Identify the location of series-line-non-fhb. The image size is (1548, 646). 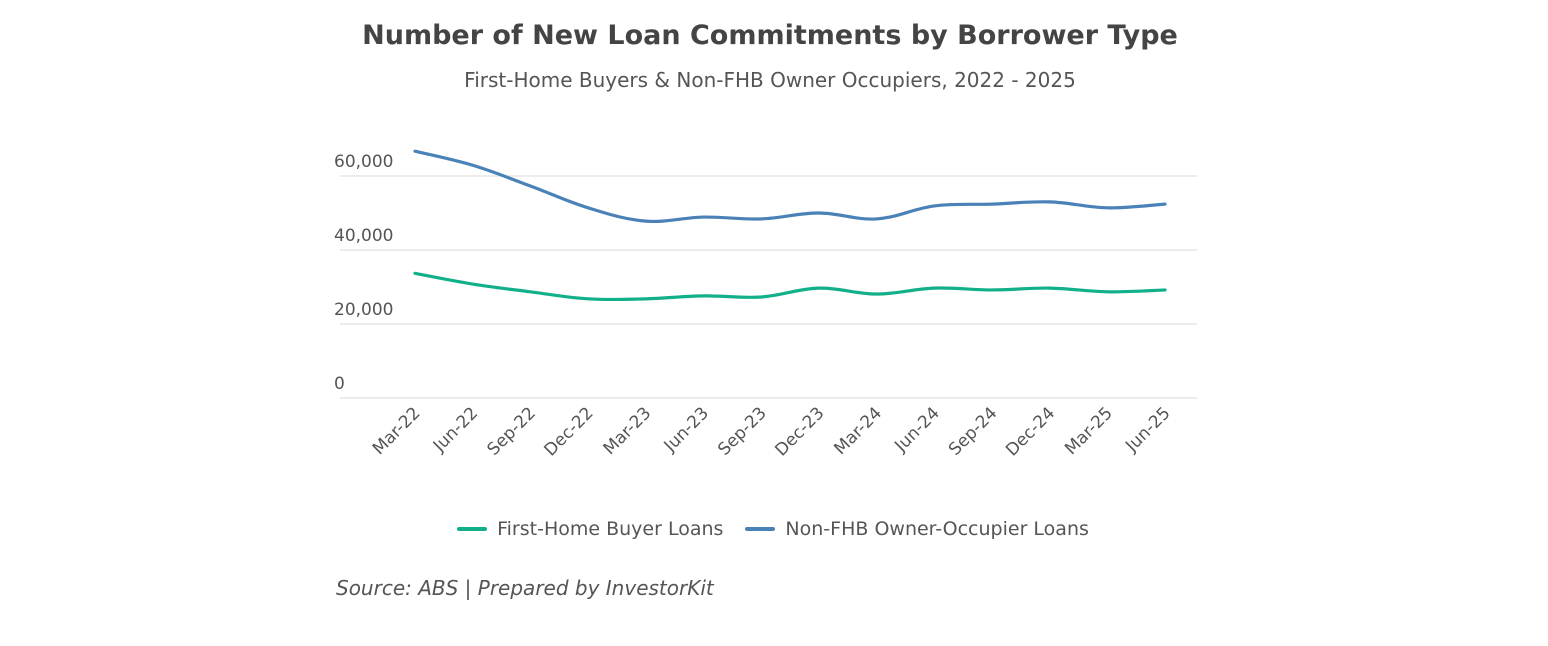
(790, 186).